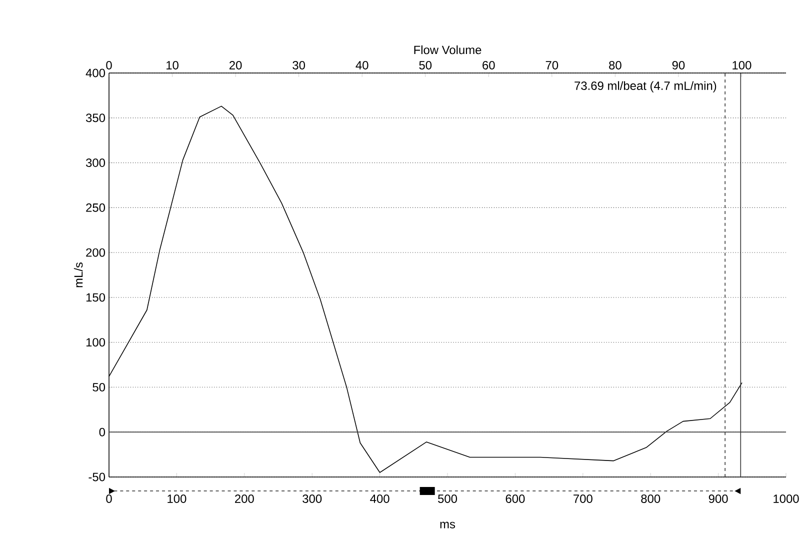 This screenshot has width=811, height=550. I want to click on x2-tick-label: 80, so click(615, 65).